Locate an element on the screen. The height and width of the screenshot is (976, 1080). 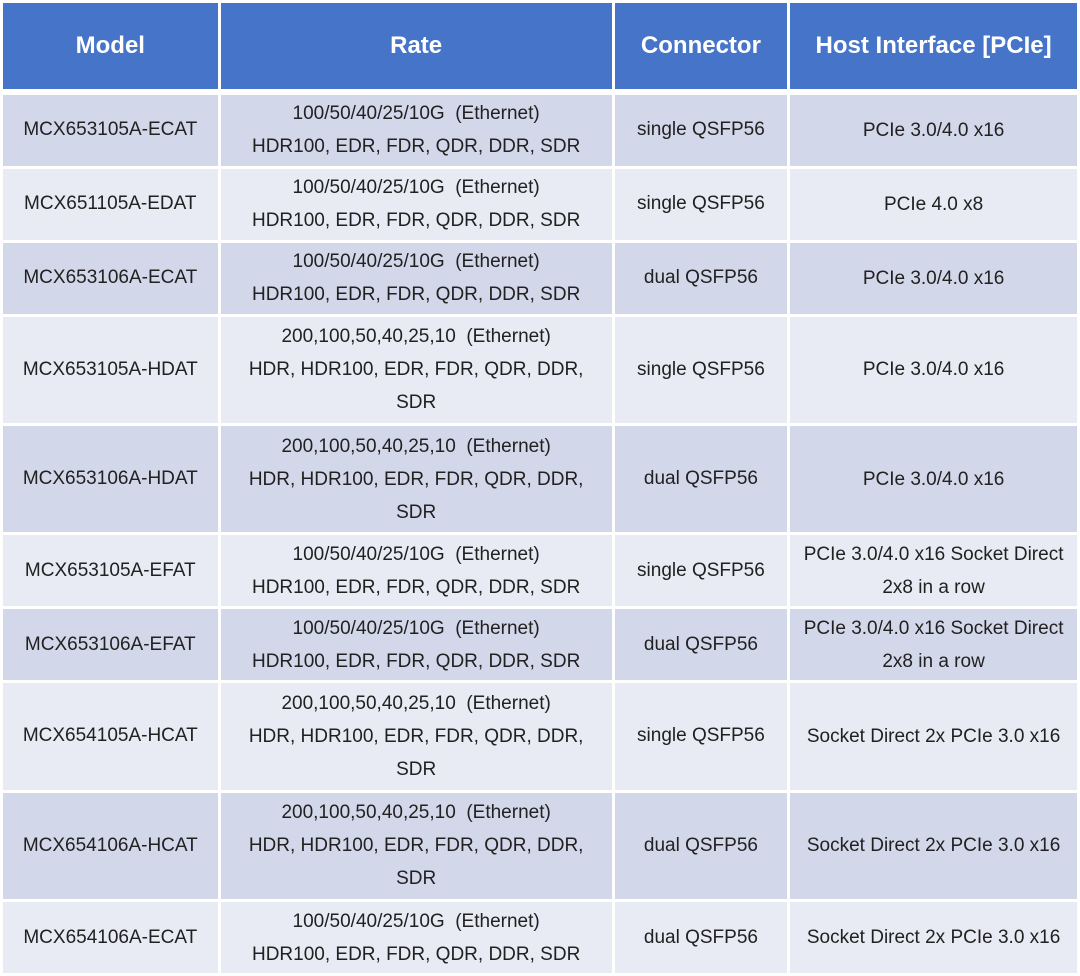
model-cell: MCX653106A-EFAT is located at coordinates (110, 645).